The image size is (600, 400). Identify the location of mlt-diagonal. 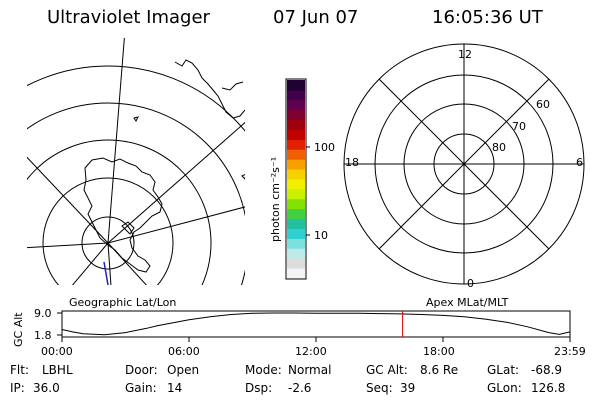
(464, 164).